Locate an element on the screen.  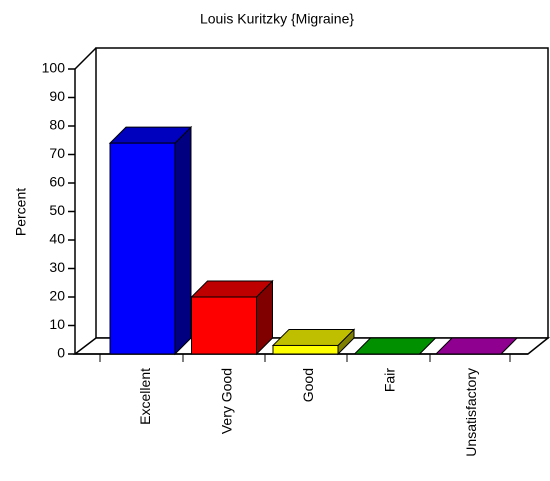
y-tick-label: 100 is located at coordinates (54, 68).